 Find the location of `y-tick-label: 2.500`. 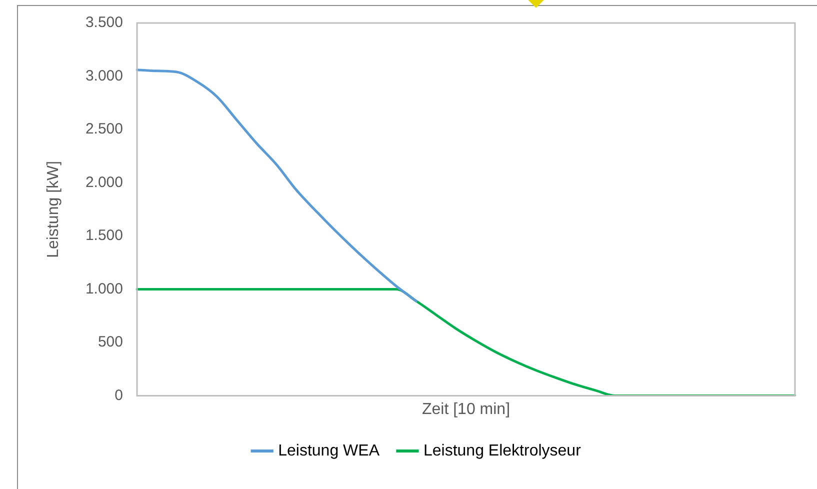

y-tick-label: 2.500 is located at coordinates (104, 129).